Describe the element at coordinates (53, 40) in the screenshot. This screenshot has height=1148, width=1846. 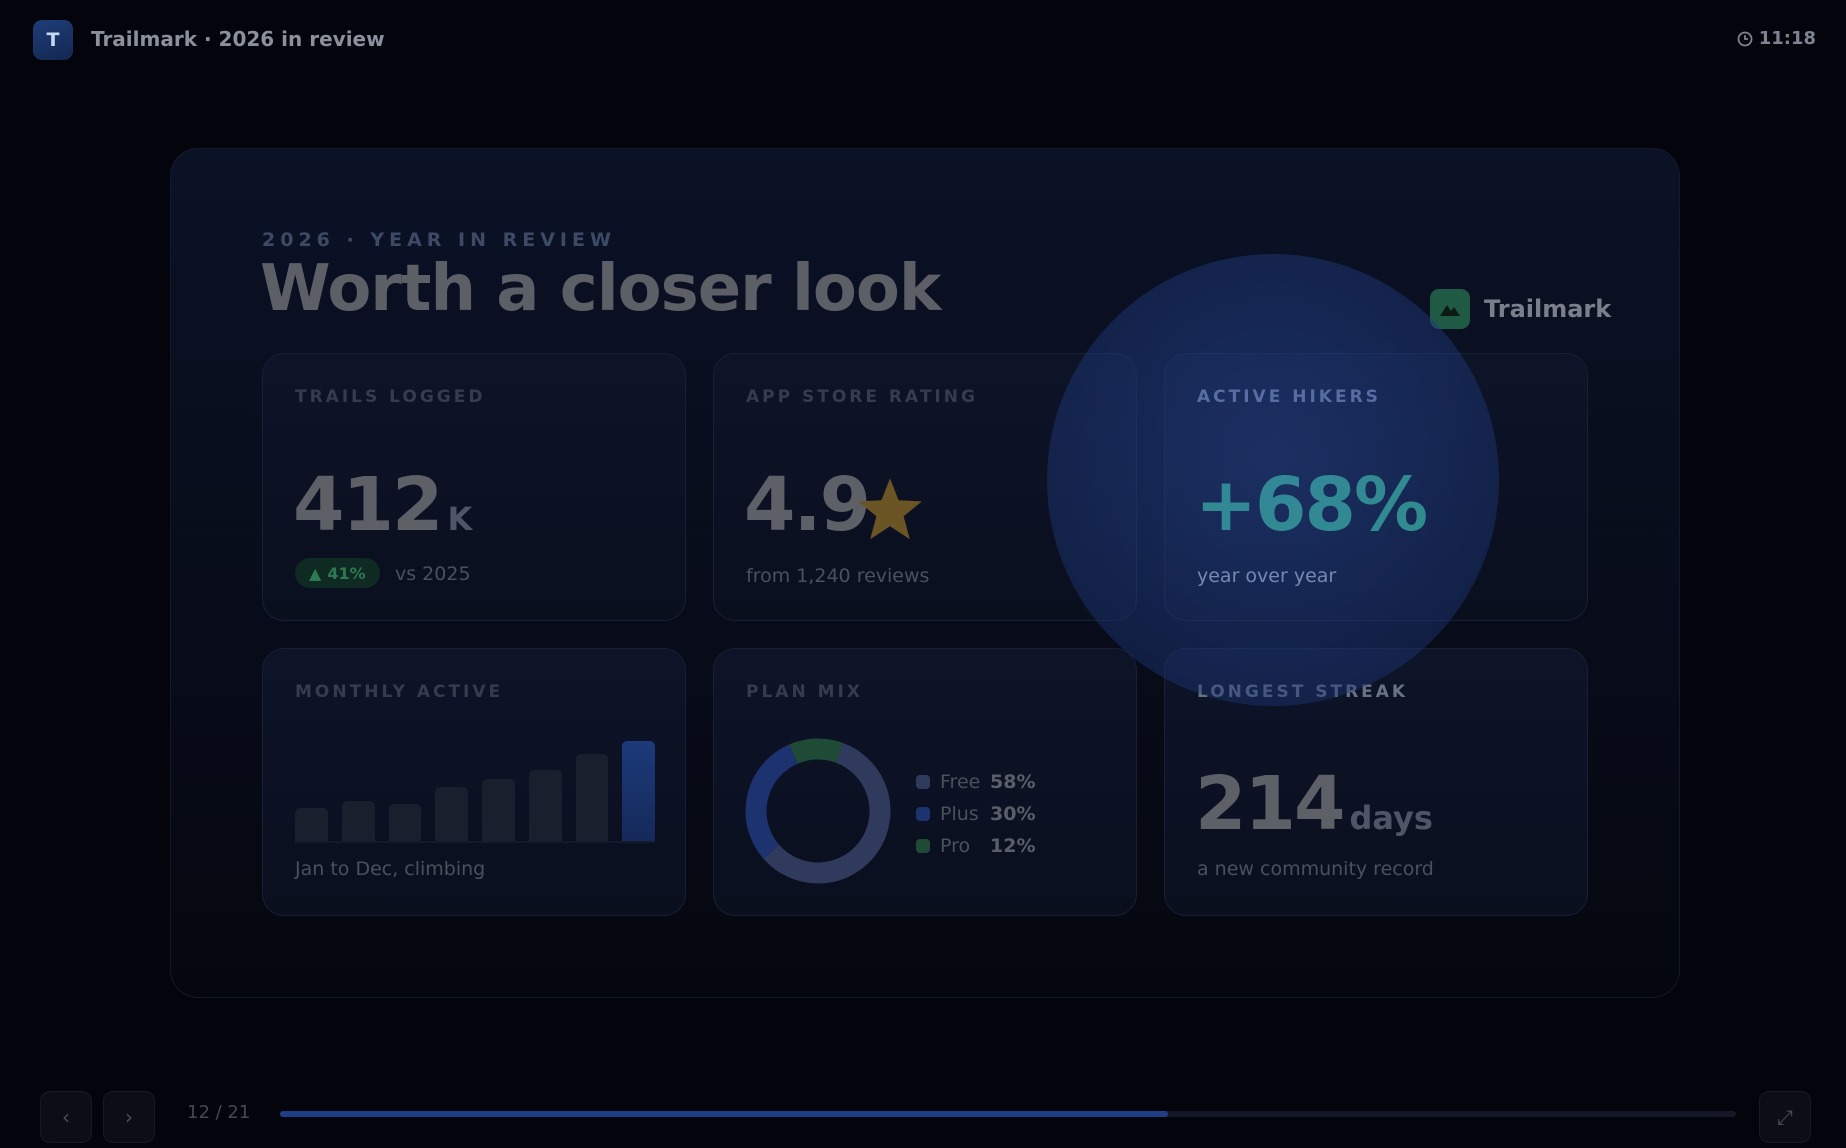
I see `app-badge: T` at that location.